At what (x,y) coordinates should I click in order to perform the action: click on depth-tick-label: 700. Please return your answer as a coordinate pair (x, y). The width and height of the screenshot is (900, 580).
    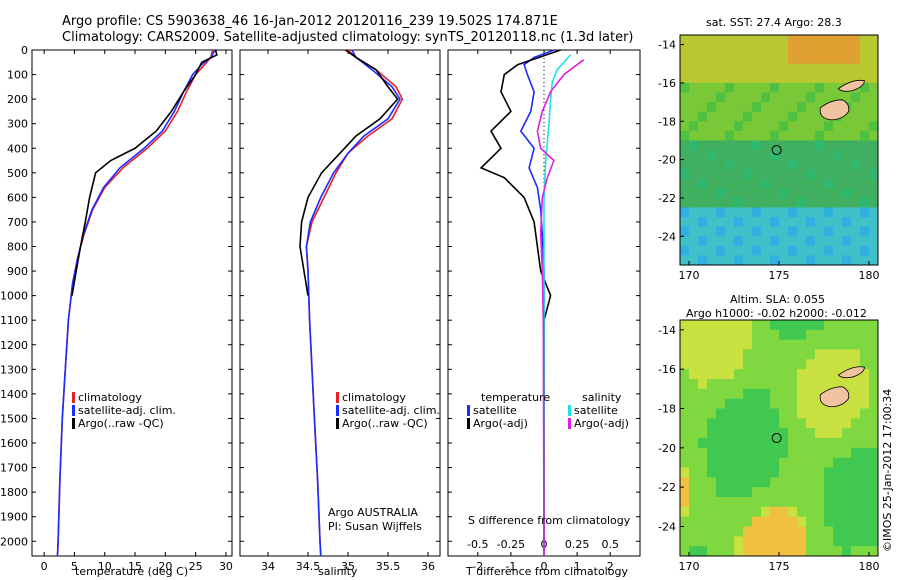
    Looking at the image, I should click on (17, 222).